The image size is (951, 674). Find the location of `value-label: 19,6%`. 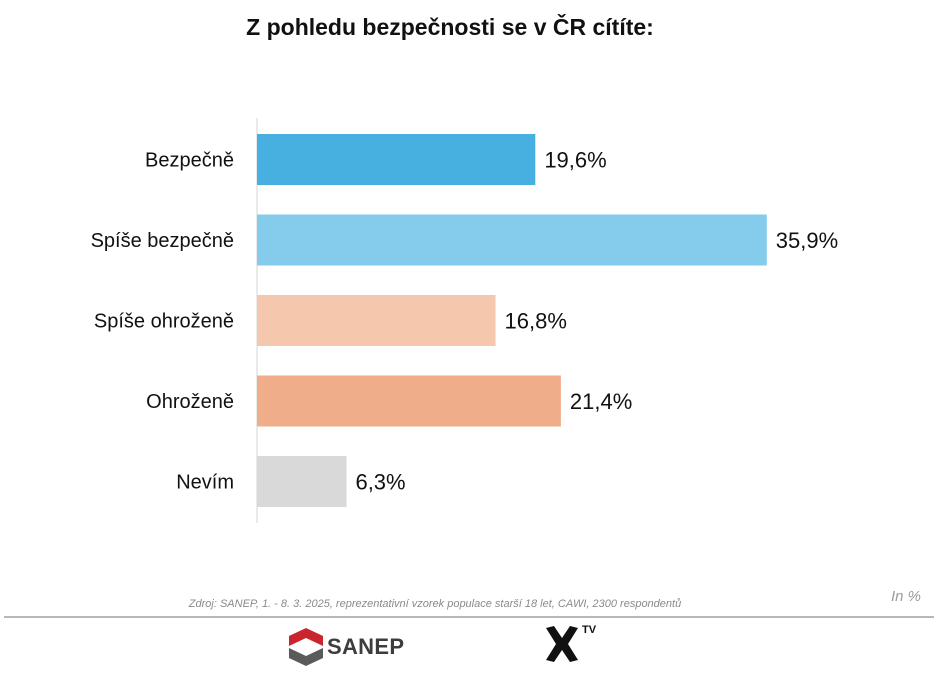

value-label: 19,6% is located at coordinates (575, 160).